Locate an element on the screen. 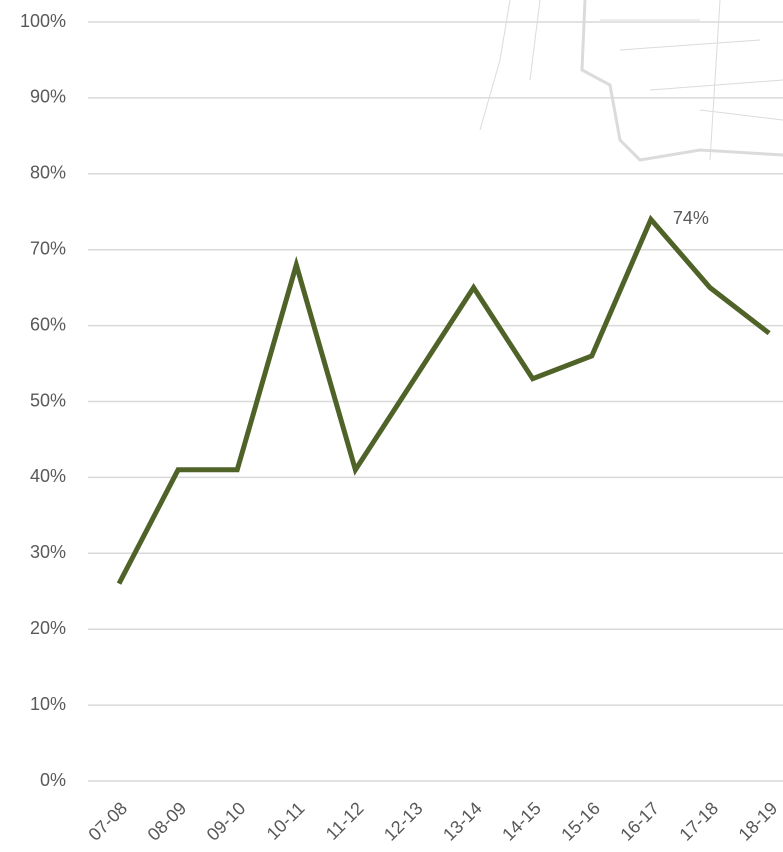 Image resolution: width=783 pixels, height=852 pixels. y-tick-label: 90% is located at coordinates (48, 97).